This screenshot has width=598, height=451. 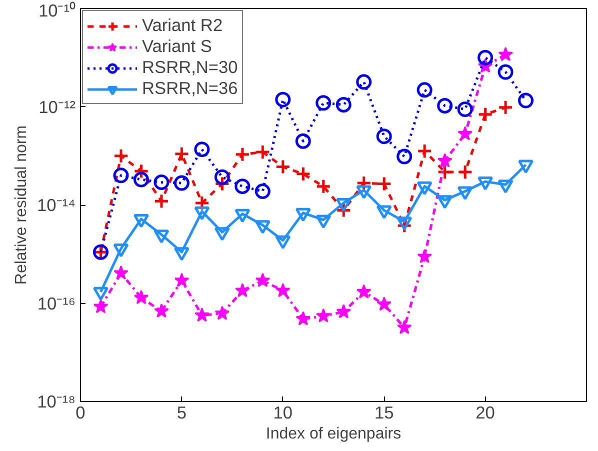 What do you see at coordinates (81, 412) in the screenshot?
I see `x-tick-label: 0` at bounding box center [81, 412].